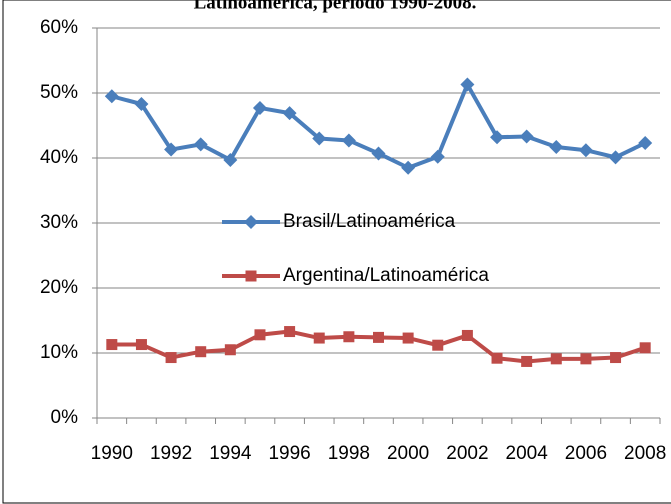 The image size is (671, 504). I want to click on x-tick-label: 2008, so click(645, 453).